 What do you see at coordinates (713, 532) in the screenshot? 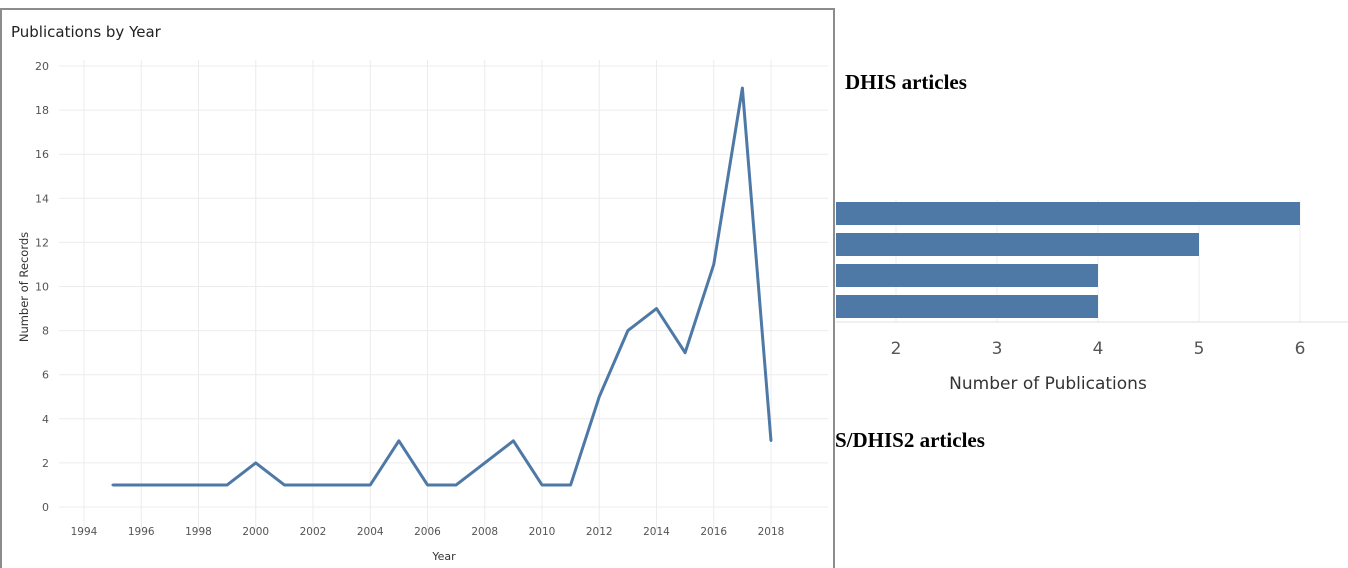
I see `x-tick-label: 2016` at bounding box center [713, 532].